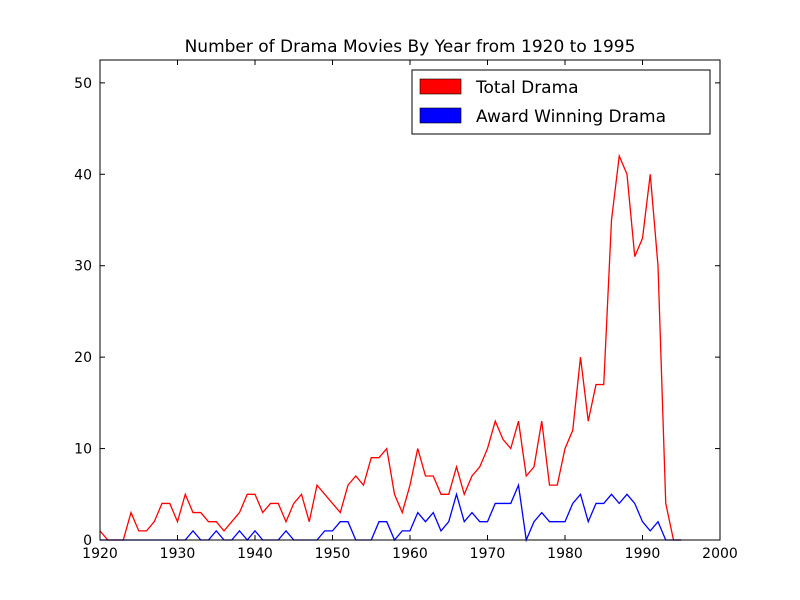  I want to click on x-tick-label: 1920, so click(100, 554).